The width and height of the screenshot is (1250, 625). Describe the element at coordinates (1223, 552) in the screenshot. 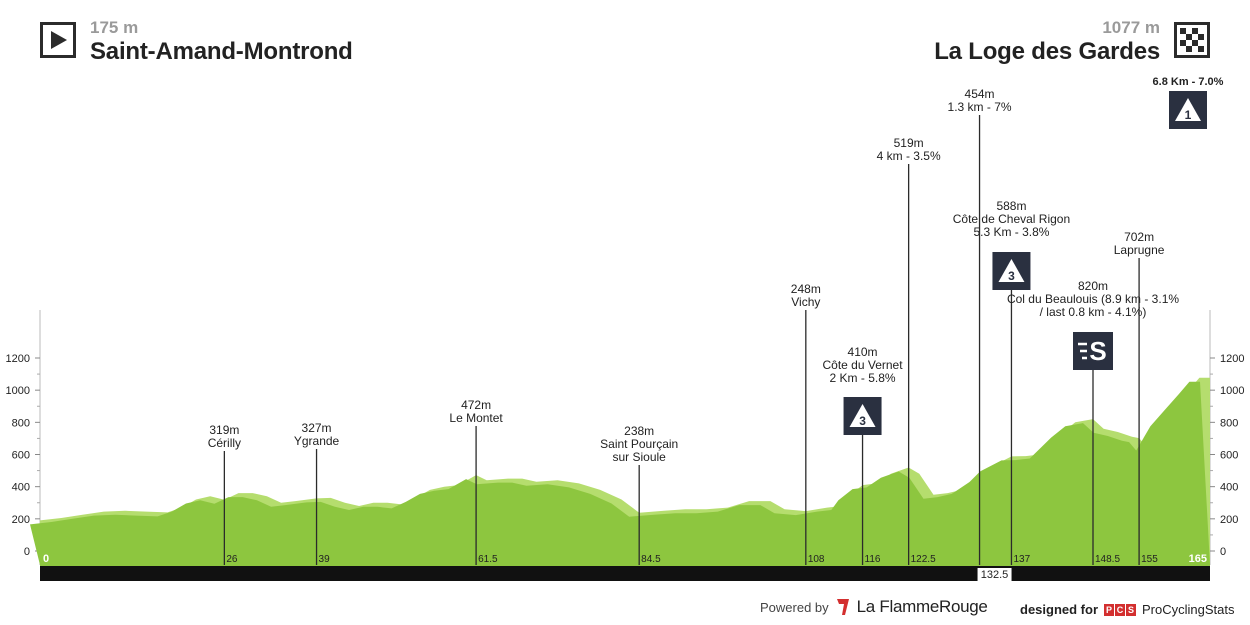

I see `y-tick-label-right: 0` at that location.